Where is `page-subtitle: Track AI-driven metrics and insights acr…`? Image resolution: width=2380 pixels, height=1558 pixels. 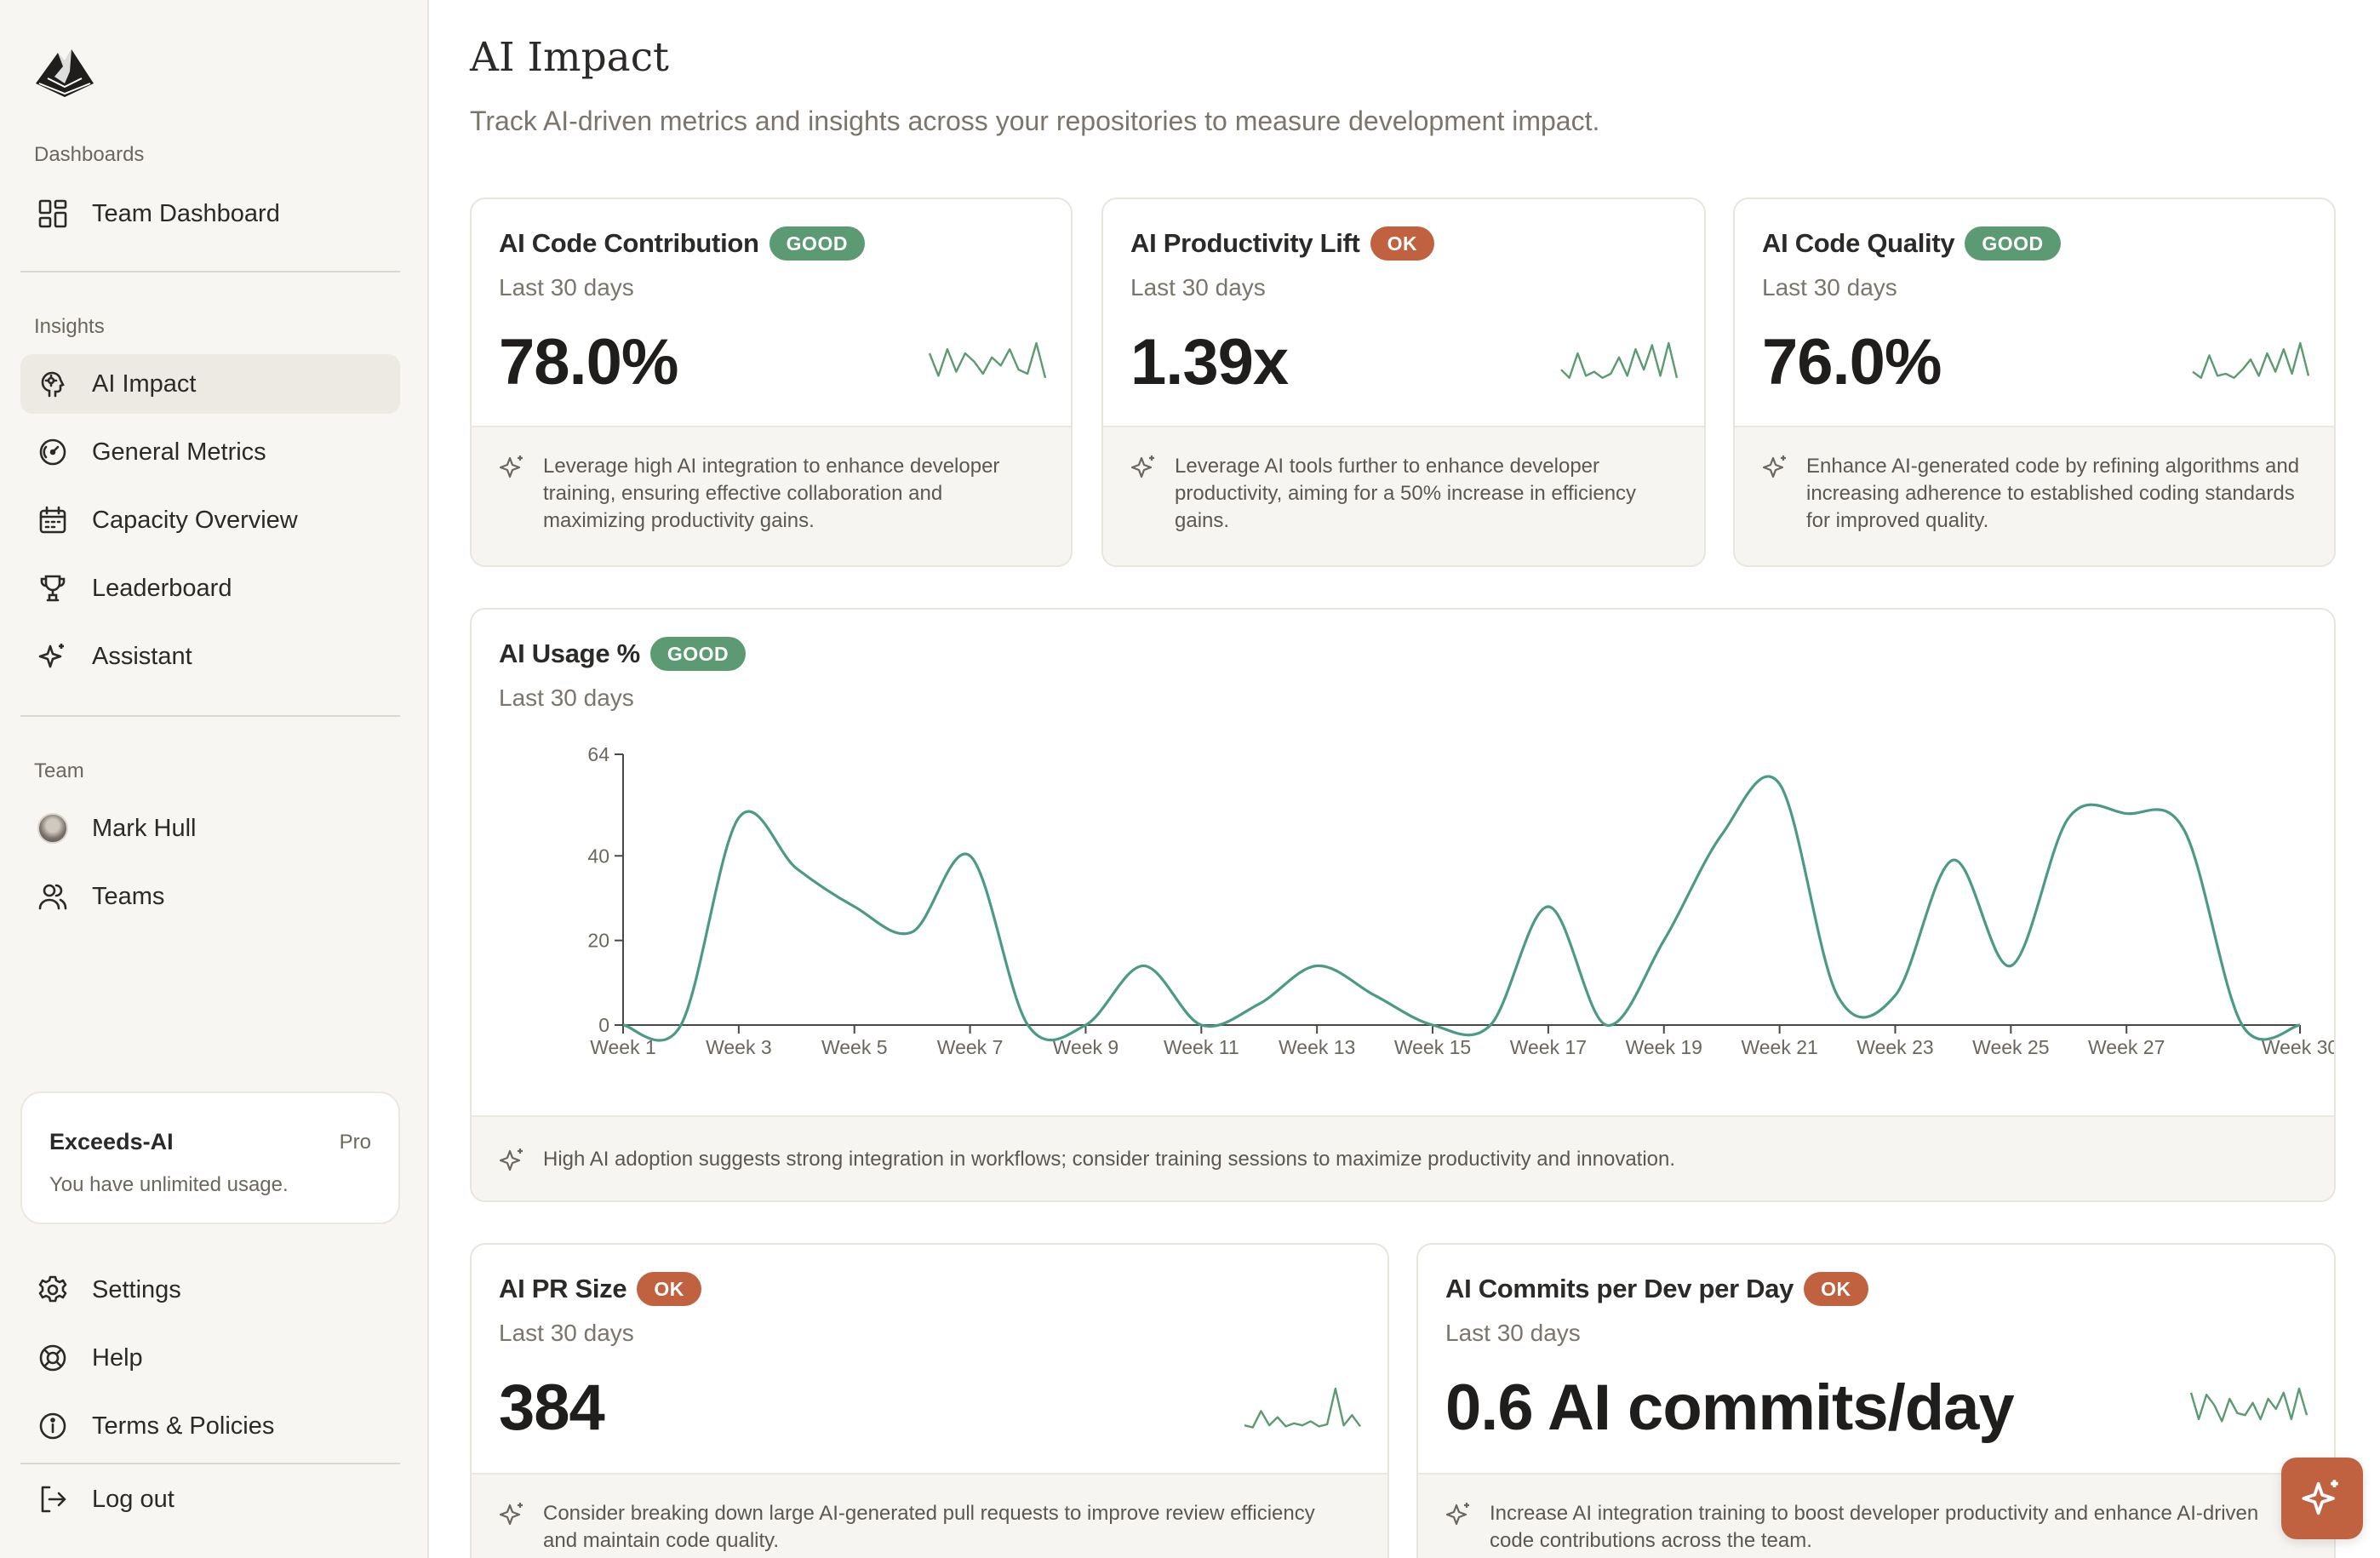 page-subtitle: Track AI-driven metrics and insights acr… is located at coordinates (1035, 121).